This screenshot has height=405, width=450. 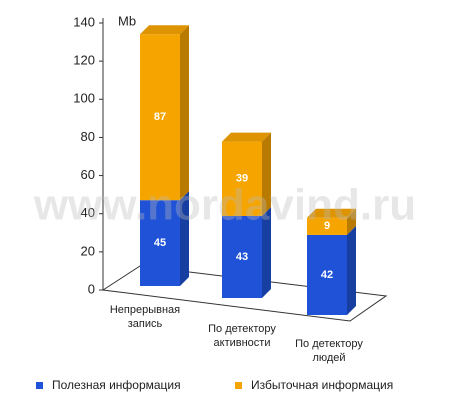 What do you see at coordinates (116, 385) in the screenshot?
I see `legend-label: Полезная информация` at bounding box center [116, 385].